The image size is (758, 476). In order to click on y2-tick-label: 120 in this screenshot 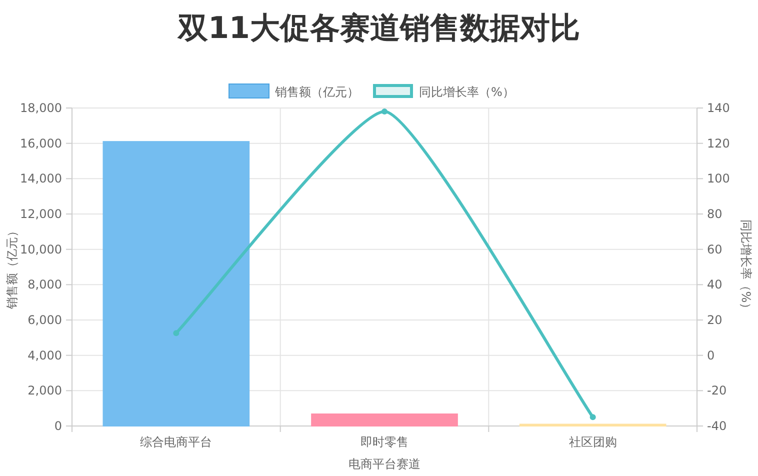, I will do `click(718, 143)`.